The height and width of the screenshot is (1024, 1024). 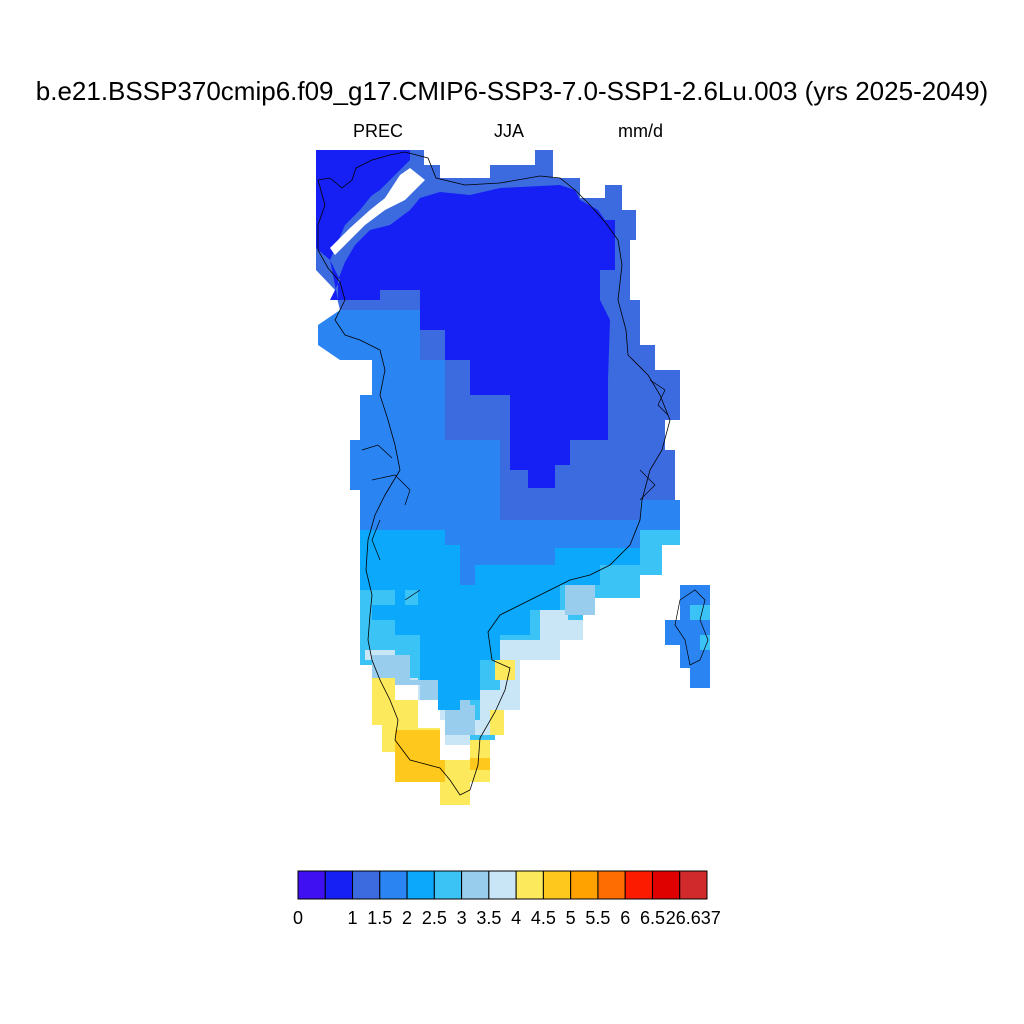 What do you see at coordinates (462, 918) in the screenshot?
I see `colorbar-tick-label: 3` at bounding box center [462, 918].